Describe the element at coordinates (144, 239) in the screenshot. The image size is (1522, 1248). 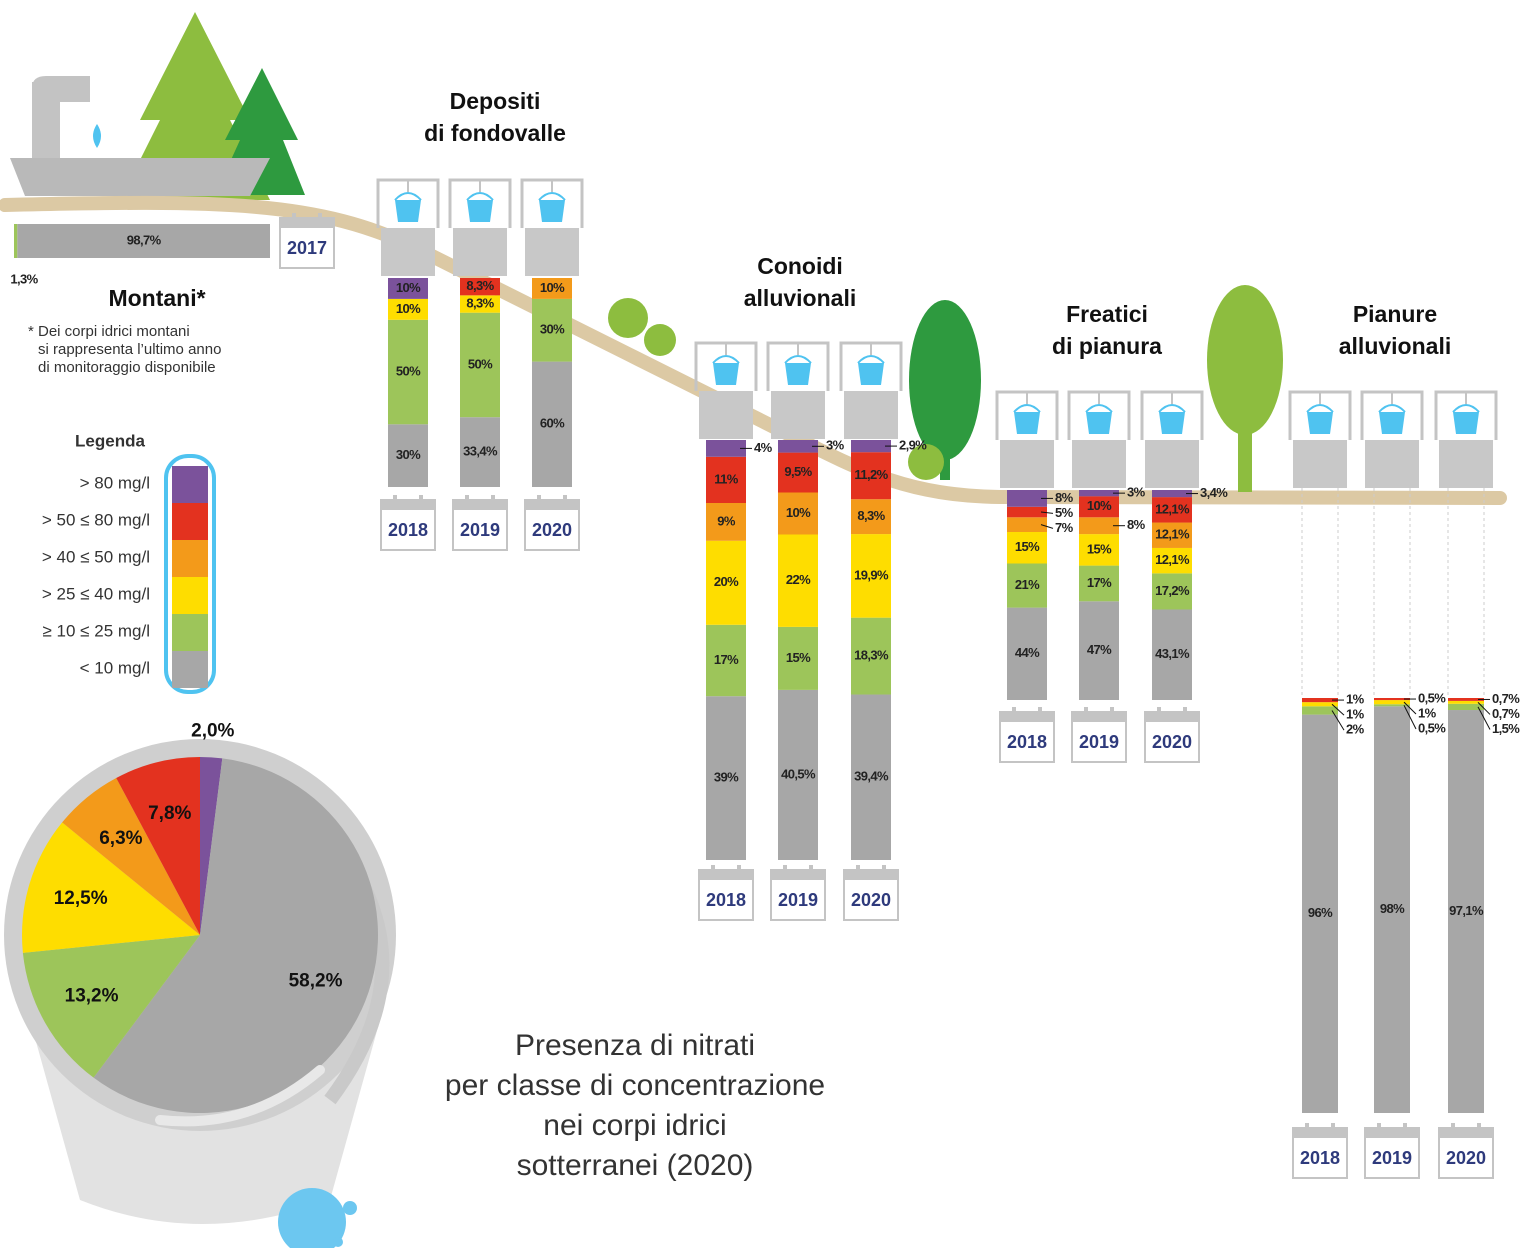
I see `value-label: 98,7%` at that location.